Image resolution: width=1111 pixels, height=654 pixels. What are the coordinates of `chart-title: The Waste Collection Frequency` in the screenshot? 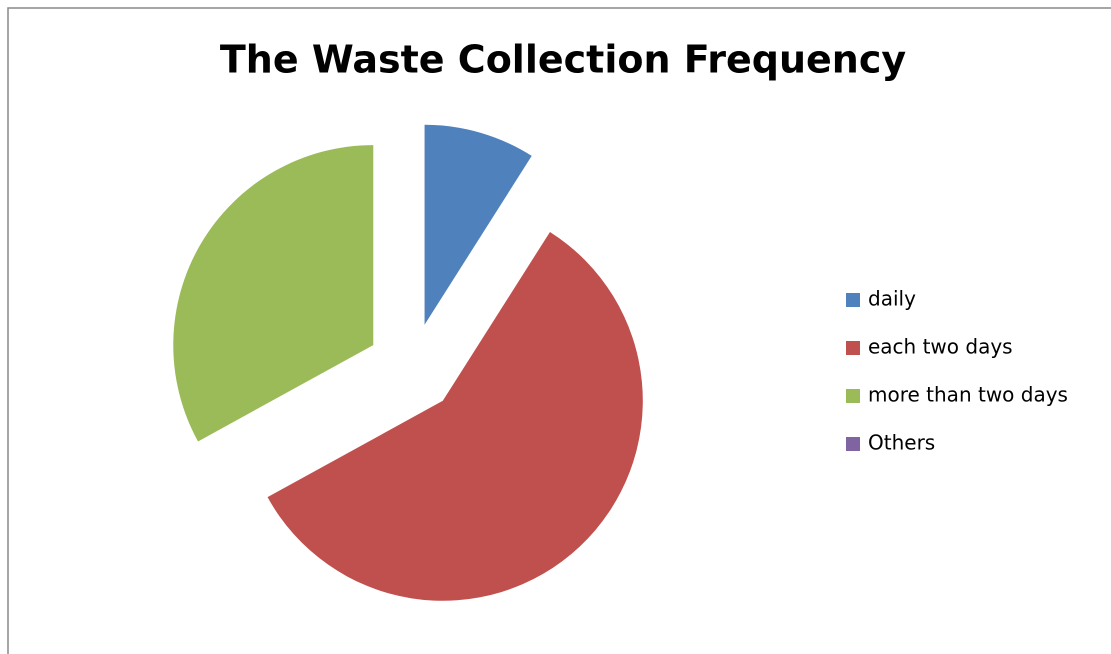 It's located at (563, 60).